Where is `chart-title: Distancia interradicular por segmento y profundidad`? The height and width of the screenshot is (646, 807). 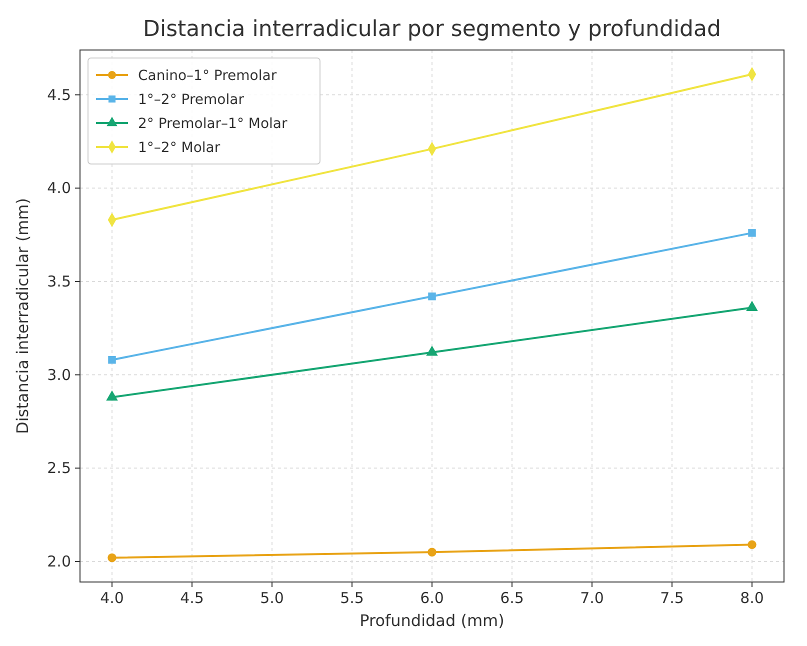
chart-title: Distancia interradicular por segmento y profundidad is located at coordinates (432, 29).